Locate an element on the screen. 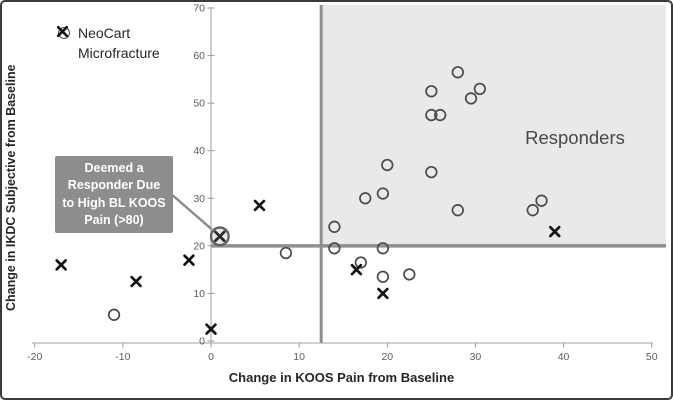 The image size is (673, 400). x-tick-label: 0 is located at coordinates (211, 357).